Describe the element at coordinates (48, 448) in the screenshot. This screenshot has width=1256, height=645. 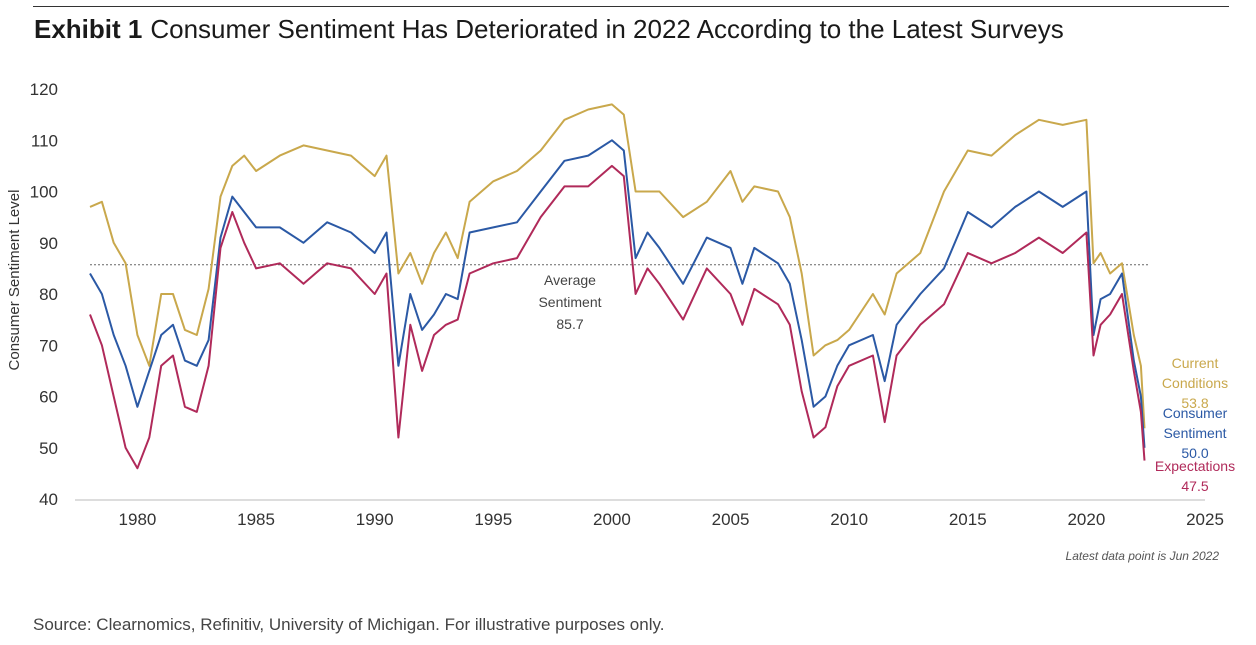
I see `y-tick-label: 50` at that location.